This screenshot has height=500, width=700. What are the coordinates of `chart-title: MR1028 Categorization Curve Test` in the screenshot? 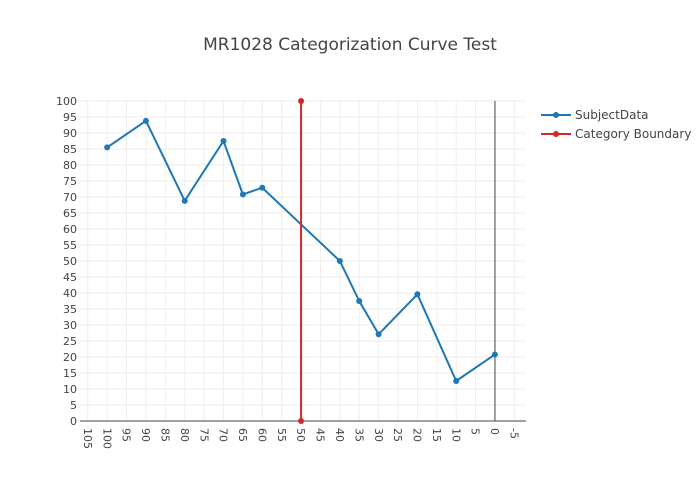 It's located at (350, 45).